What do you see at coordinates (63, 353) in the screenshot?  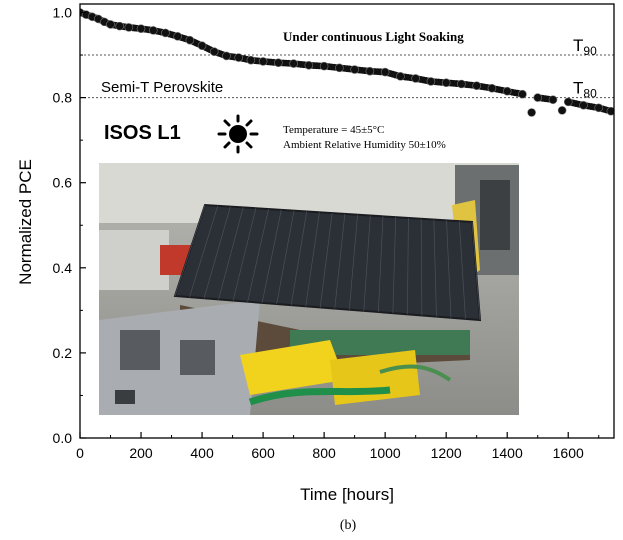 I see `y-tick-label: 0.2` at bounding box center [63, 353].